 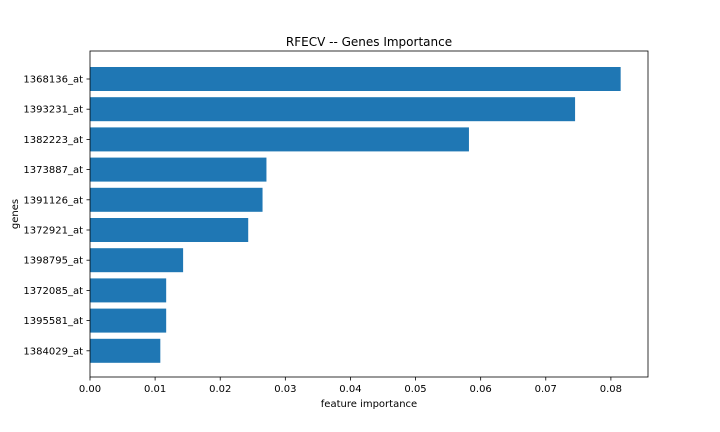 What do you see at coordinates (169, 230) in the screenshot?
I see `bar-1372921_at` at bounding box center [169, 230].